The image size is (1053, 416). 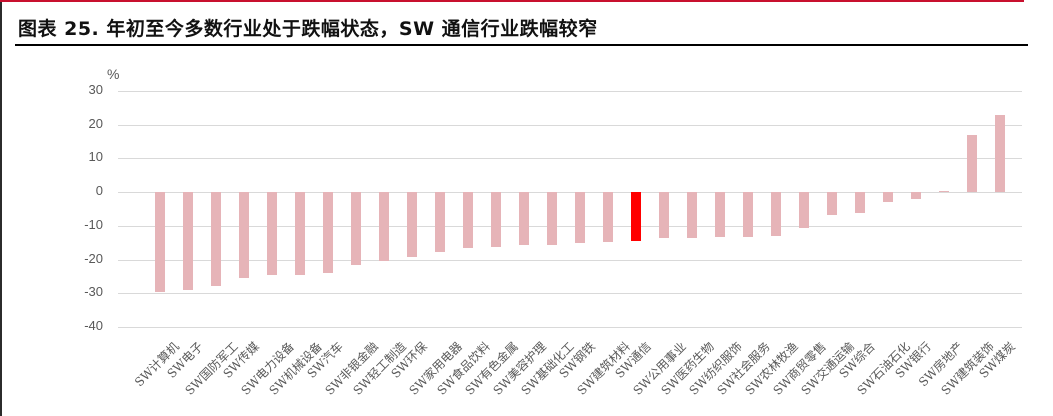 I want to click on top-accent-rule, so click(x=512, y=1).